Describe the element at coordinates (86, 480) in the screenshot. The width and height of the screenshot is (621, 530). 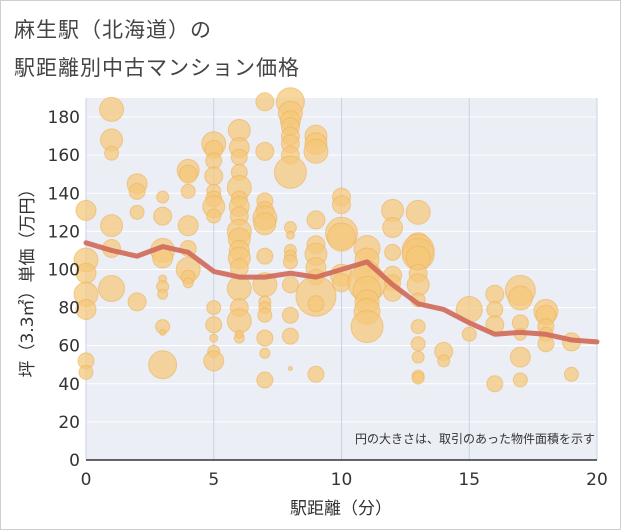
I see `x-tick-label: 0` at that location.